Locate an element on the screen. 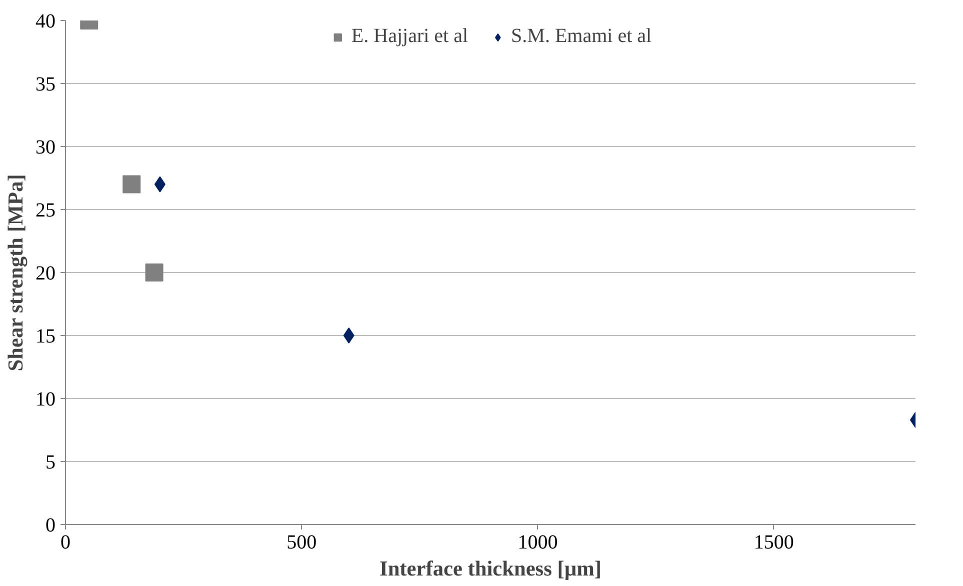 The height and width of the screenshot is (586, 963). x-tick-label: 1500 is located at coordinates (774, 543).